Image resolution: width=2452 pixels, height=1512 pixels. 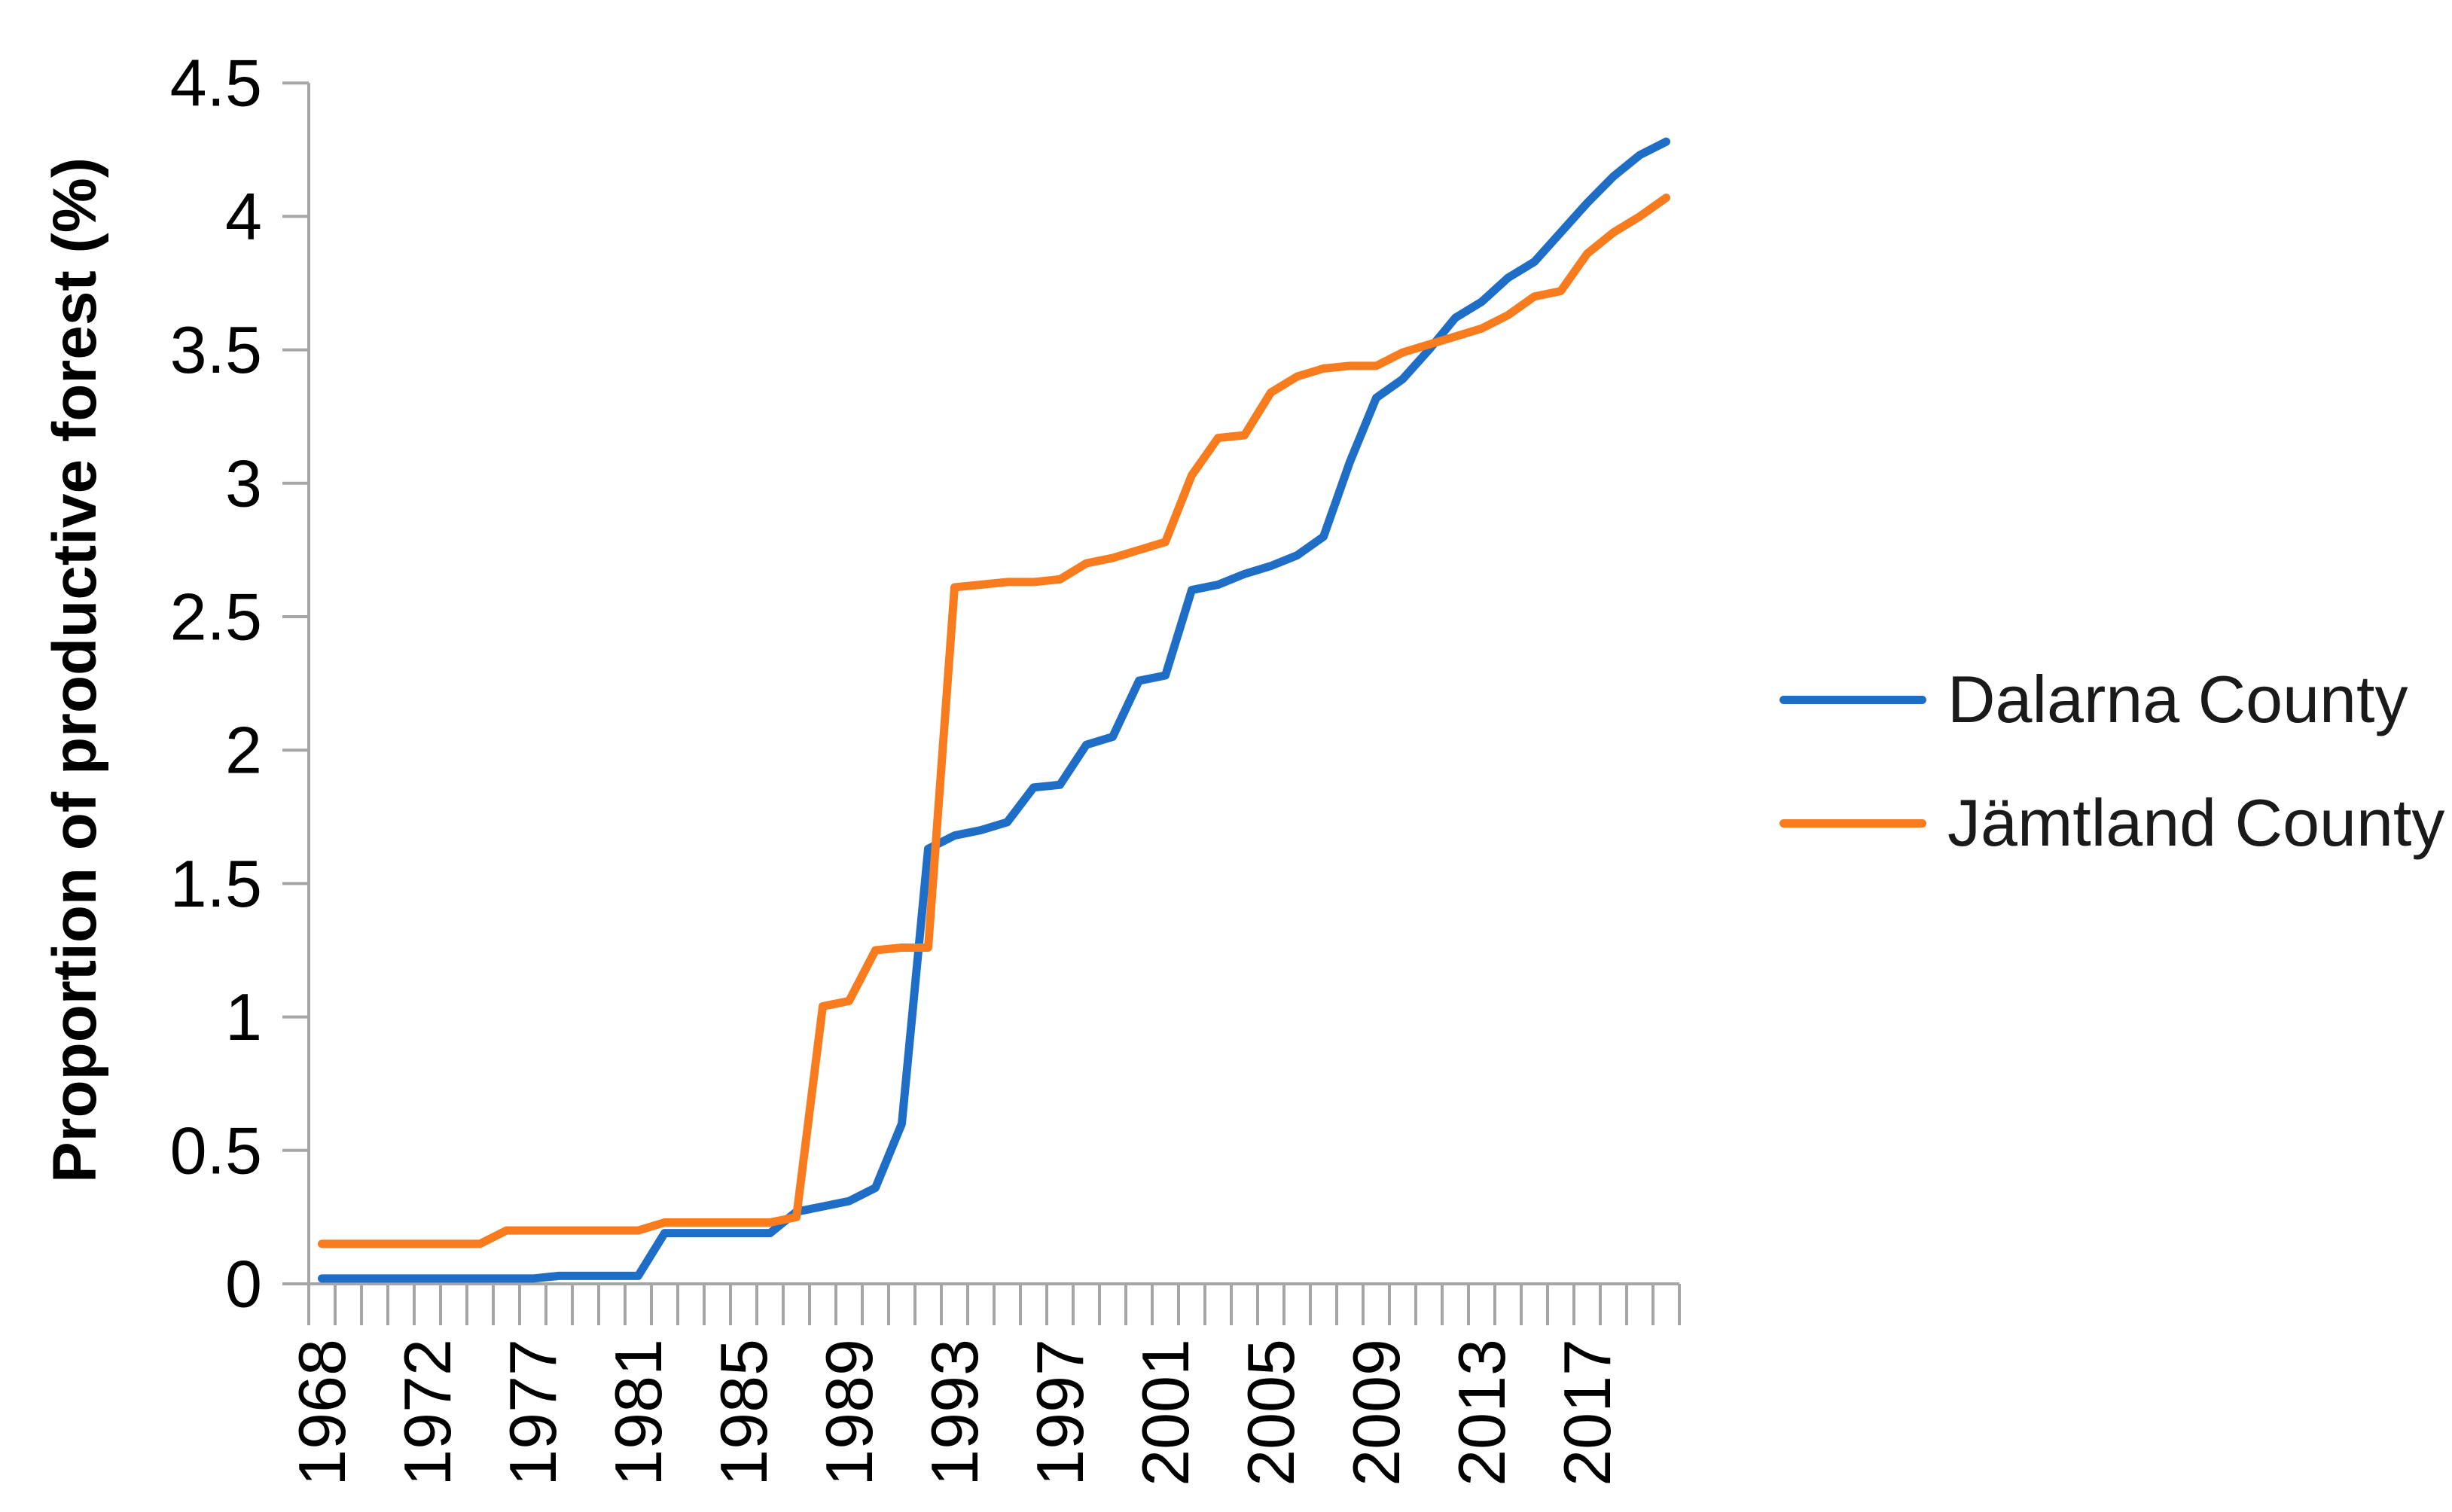 What do you see at coordinates (296, 683) in the screenshot?
I see `y-axis-ticks` at bounding box center [296, 683].